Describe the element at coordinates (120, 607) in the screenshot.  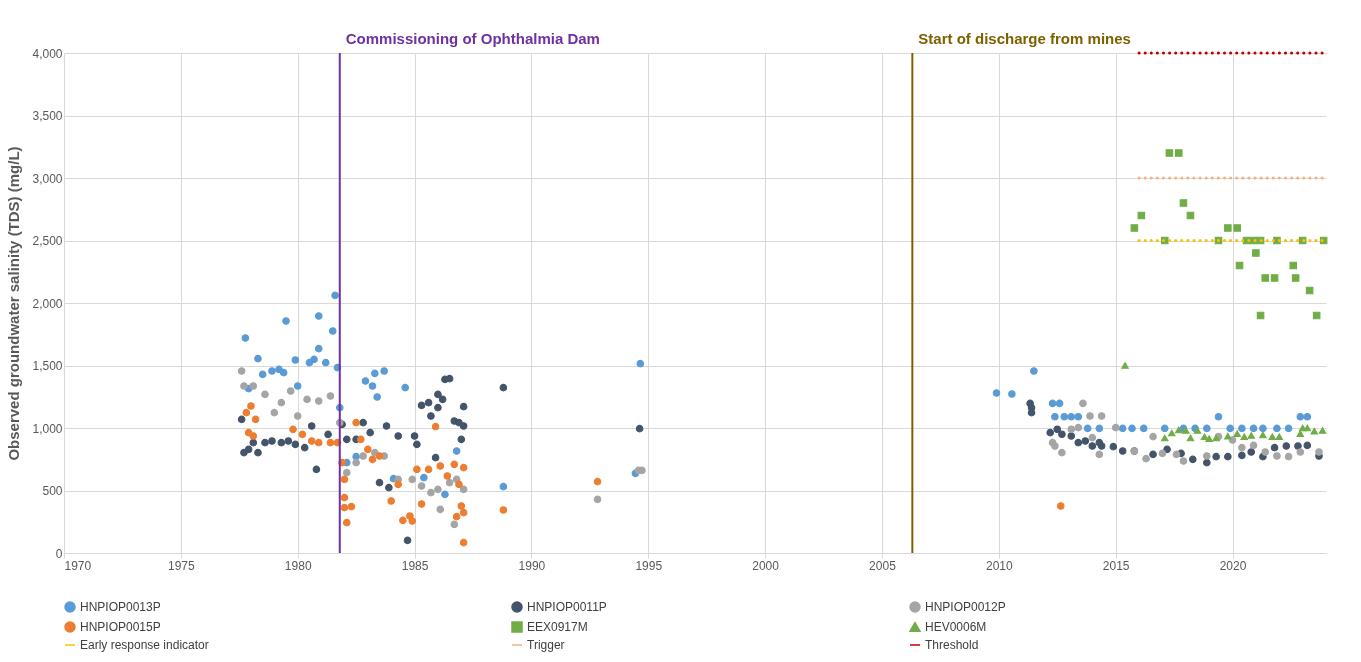
I see `legend-label: HNPIOP0013P` at that location.